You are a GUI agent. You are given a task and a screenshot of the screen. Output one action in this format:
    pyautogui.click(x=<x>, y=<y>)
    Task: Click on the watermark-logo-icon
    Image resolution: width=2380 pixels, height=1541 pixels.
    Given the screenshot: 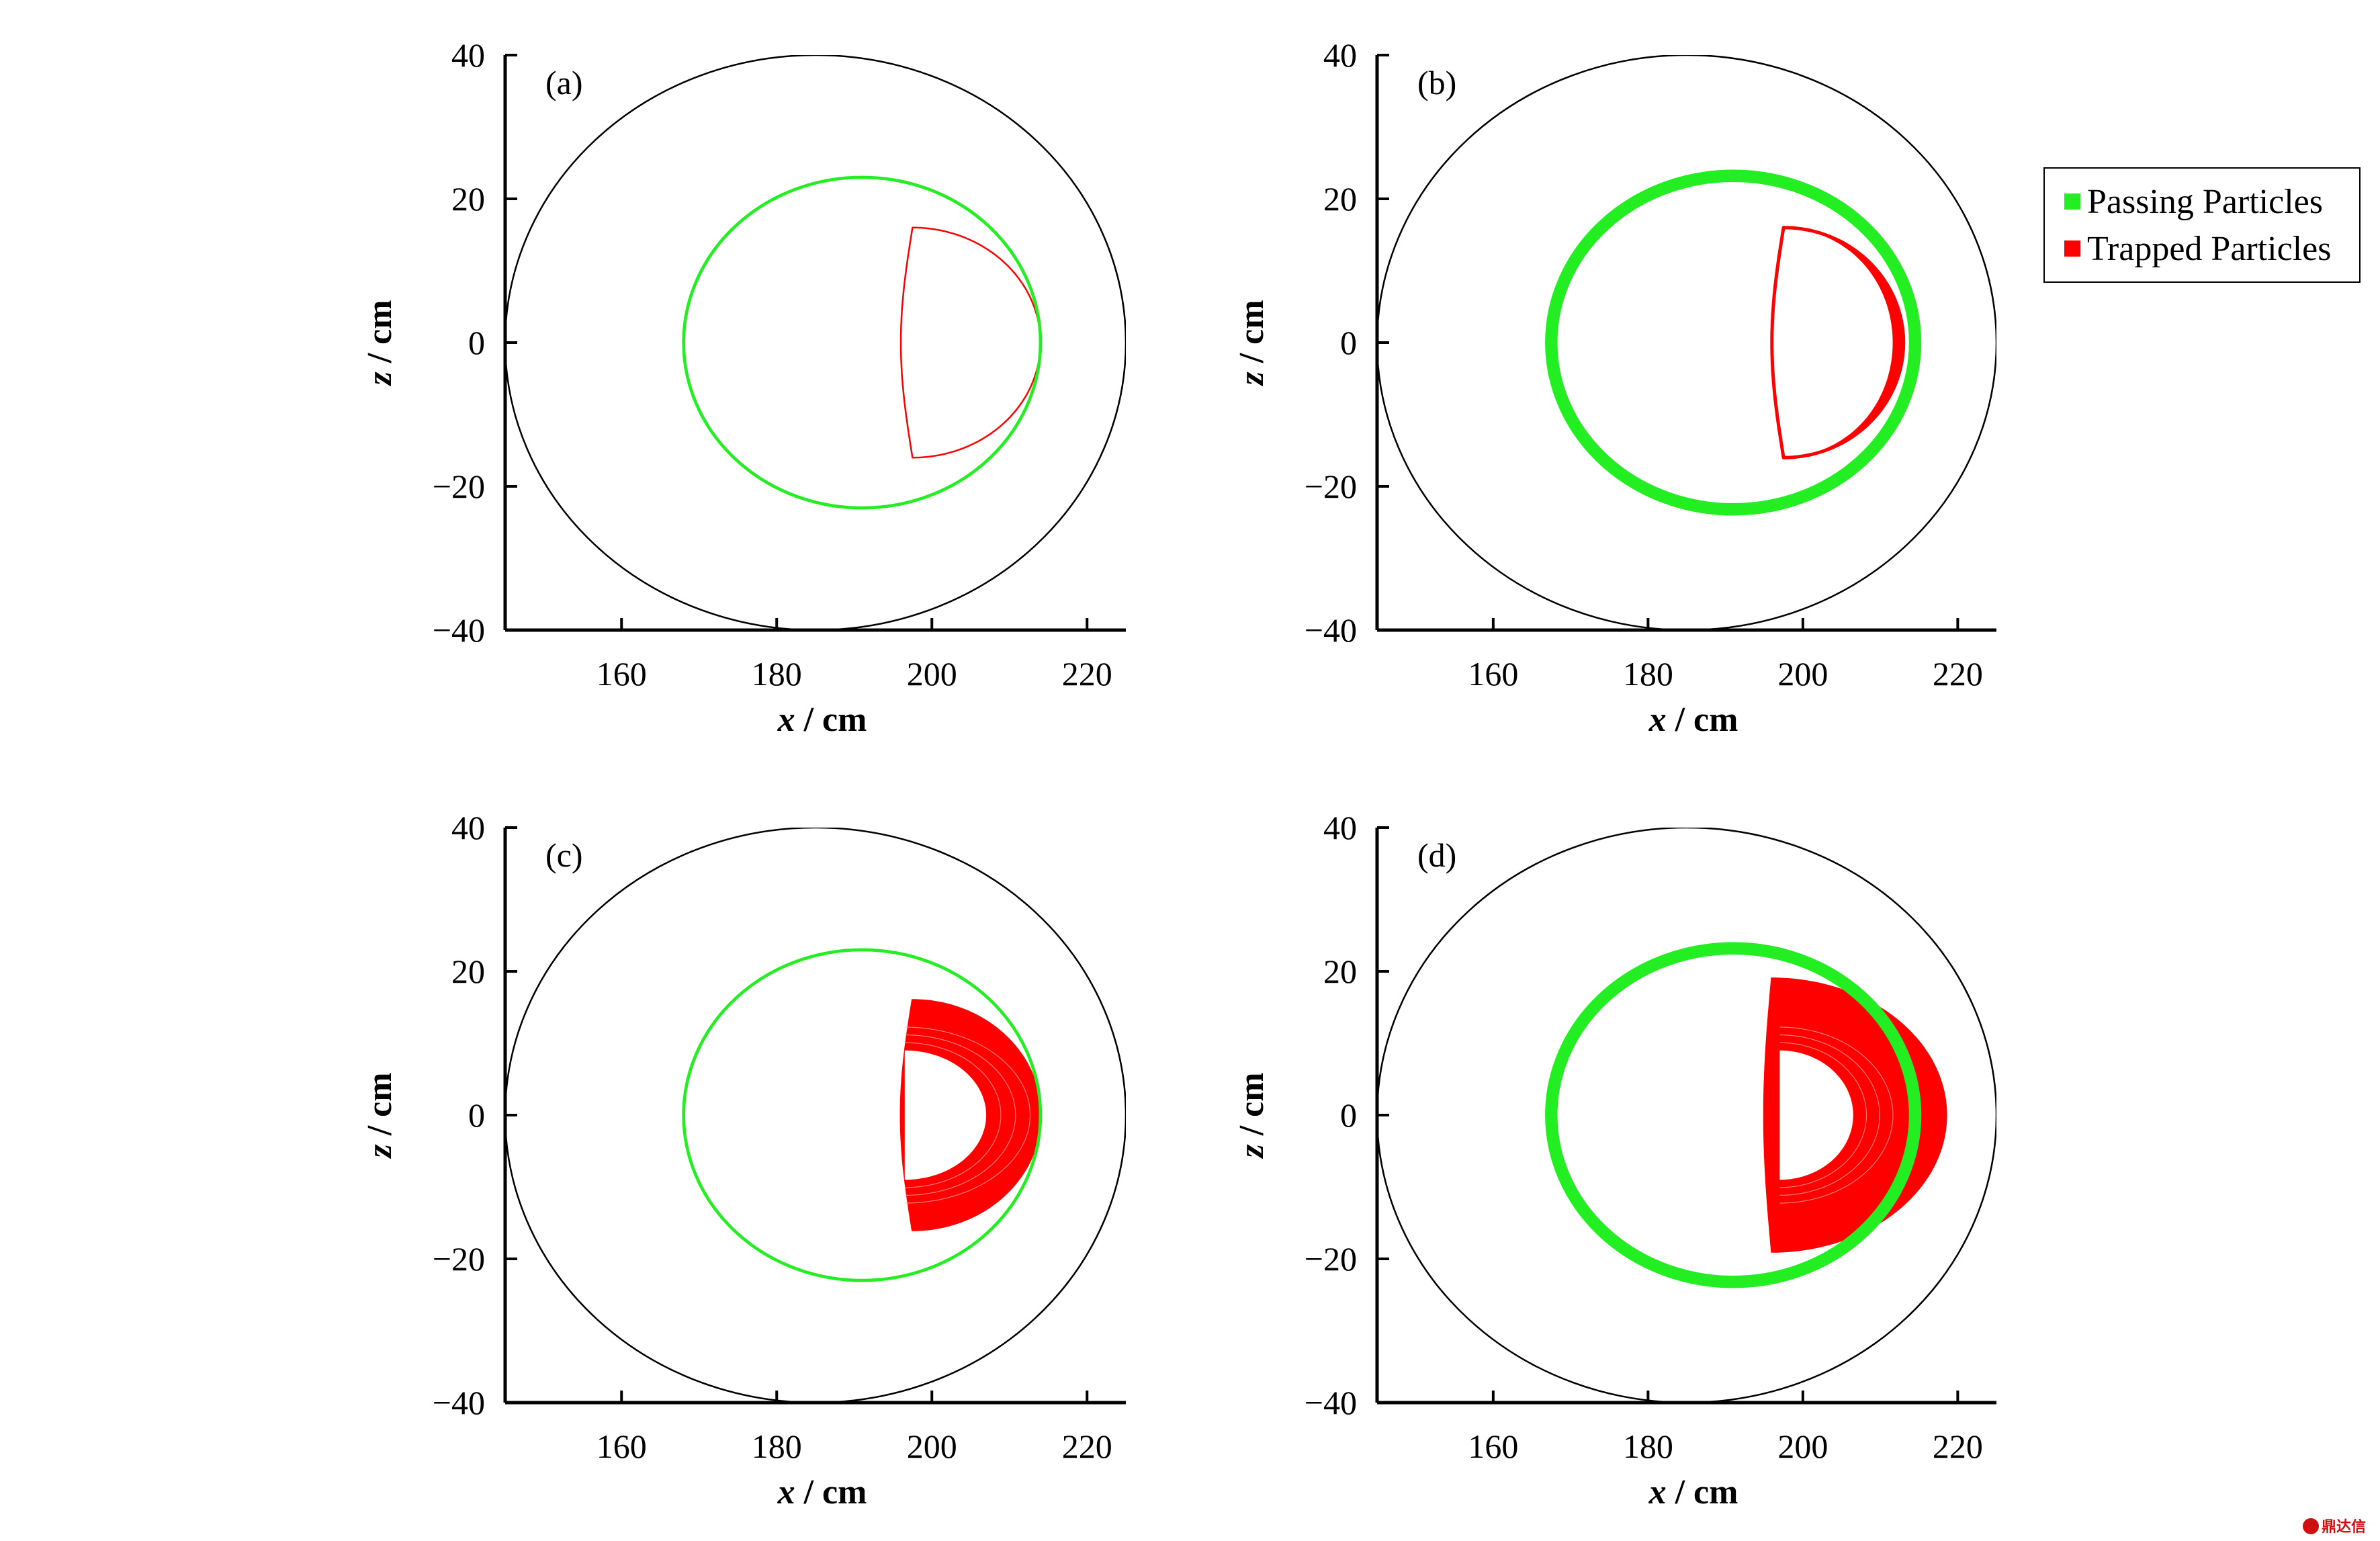 What is the action you would take?
    pyautogui.click(x=2311, y=1526)
    